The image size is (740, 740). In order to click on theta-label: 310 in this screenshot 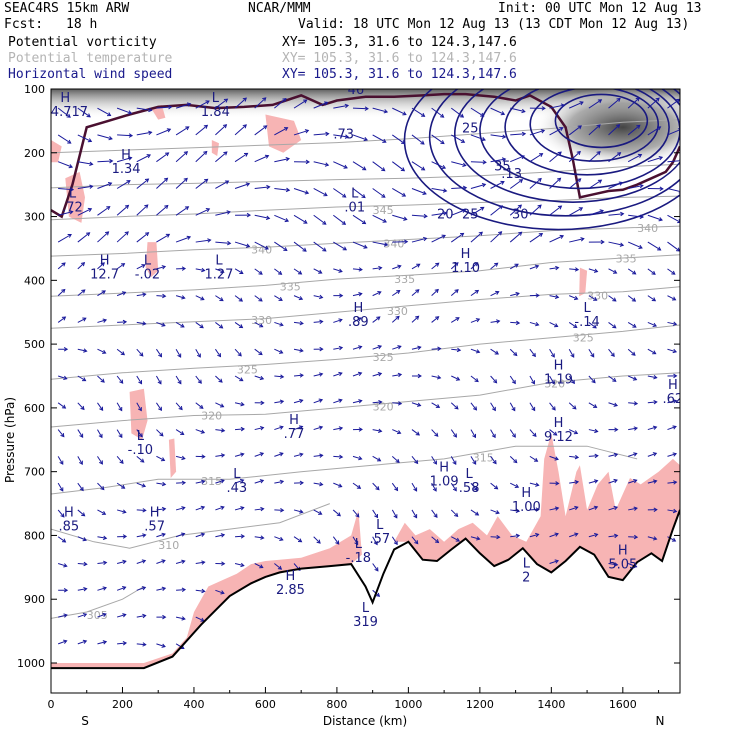, I will do `click(168, 545)`.